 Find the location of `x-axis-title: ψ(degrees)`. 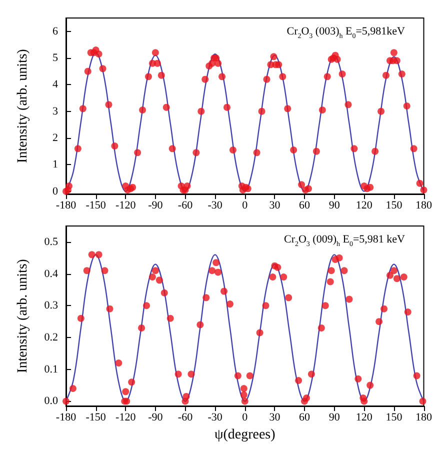

x-axis-title: ψ(degrees) is located at coordinates (245, 435).